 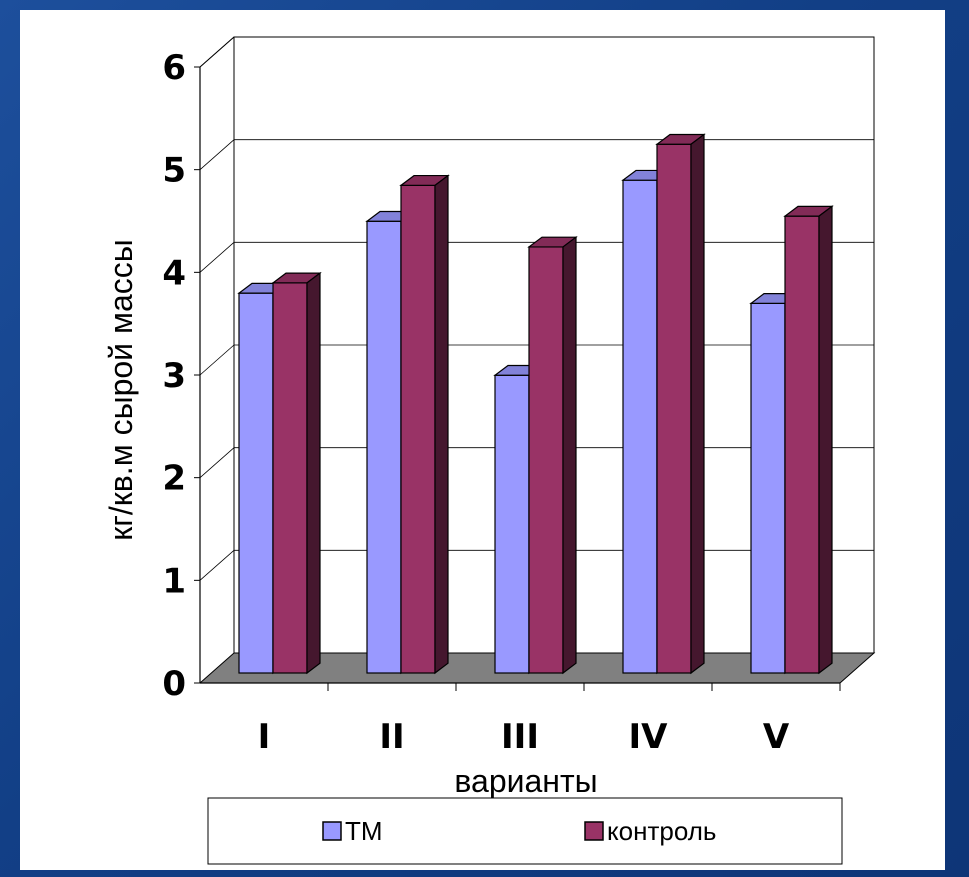 I want to click on y-axis-label: кг/кв.м сырой массы, so click(x=121, y=390).